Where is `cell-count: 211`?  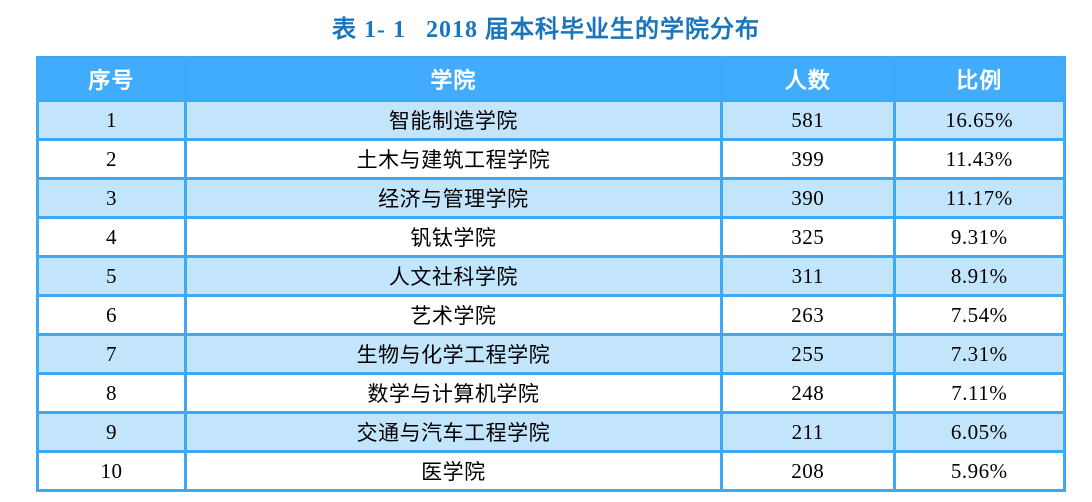 cell-count: 211 is located at coordinates (807, 432).